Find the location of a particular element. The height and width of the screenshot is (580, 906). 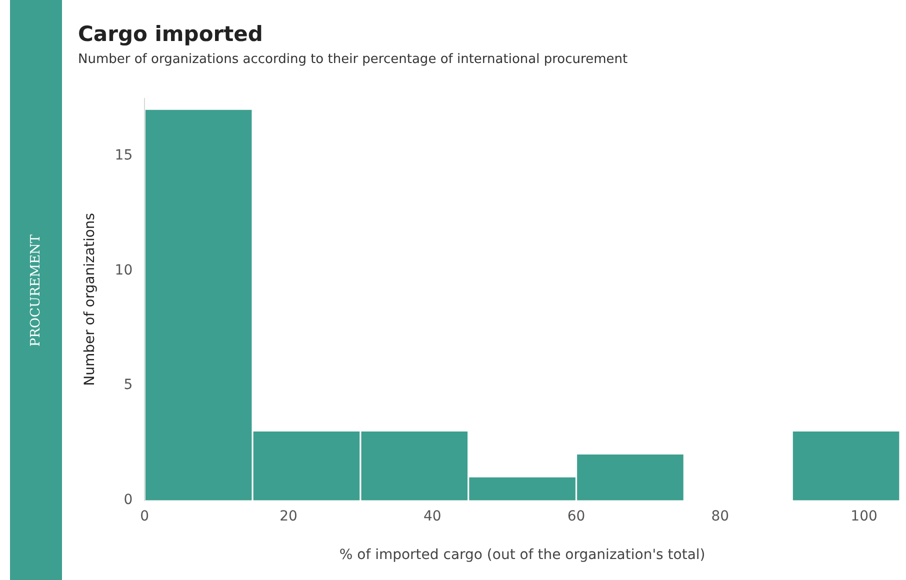

x-tick-label: 60 is located at coordinates (576, 516).